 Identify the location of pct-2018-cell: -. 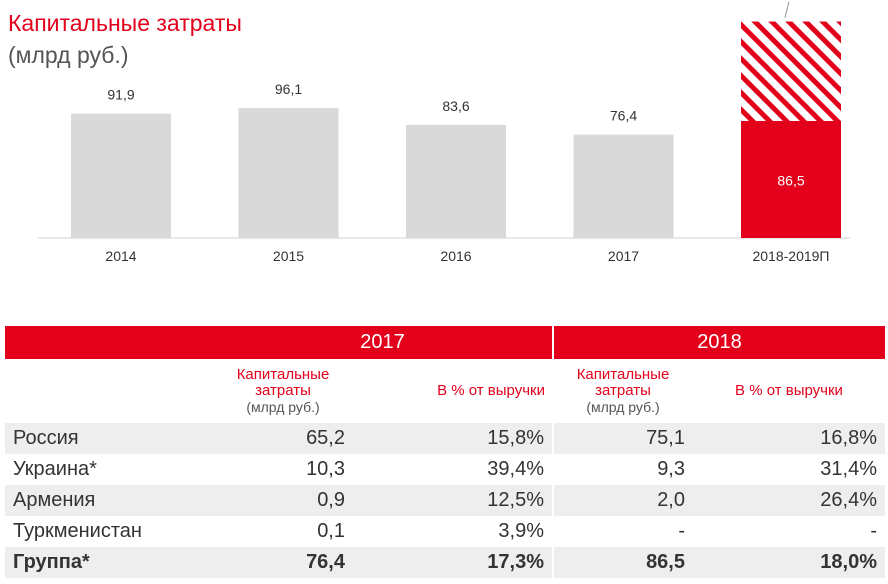
(873, 531).